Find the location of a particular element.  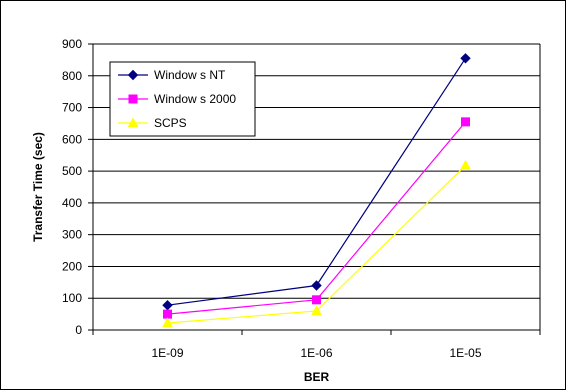

x-tick-label: 1E-06 is located at coordinates (316, 353).